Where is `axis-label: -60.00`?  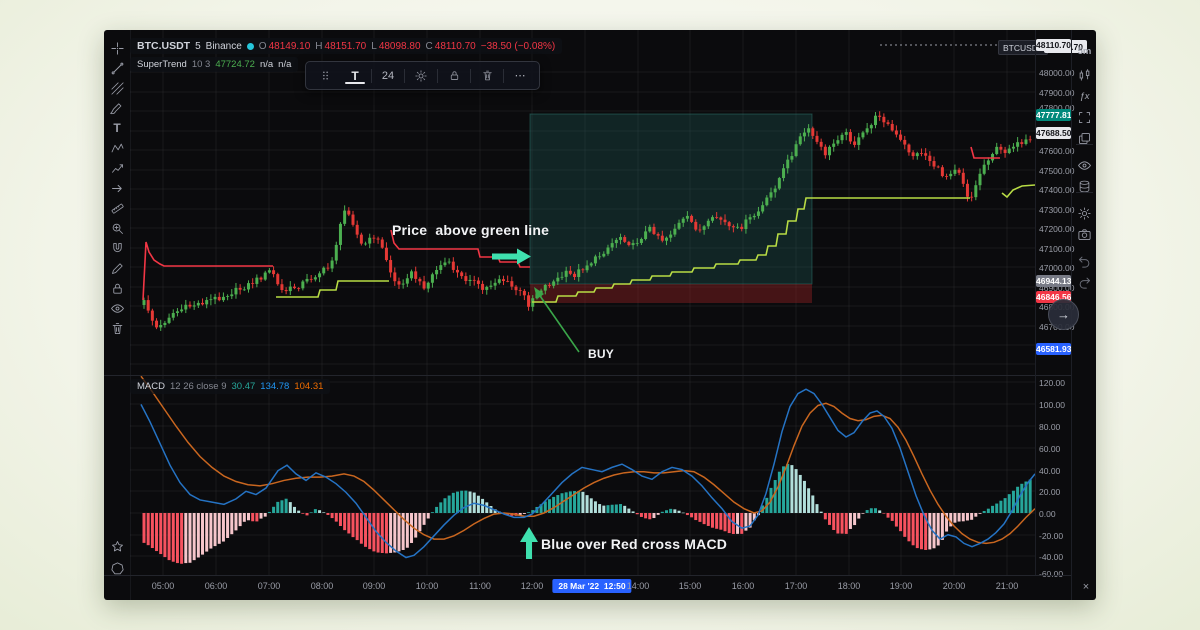
axis-label: -60.00 is located at coordinates (1051, 574).